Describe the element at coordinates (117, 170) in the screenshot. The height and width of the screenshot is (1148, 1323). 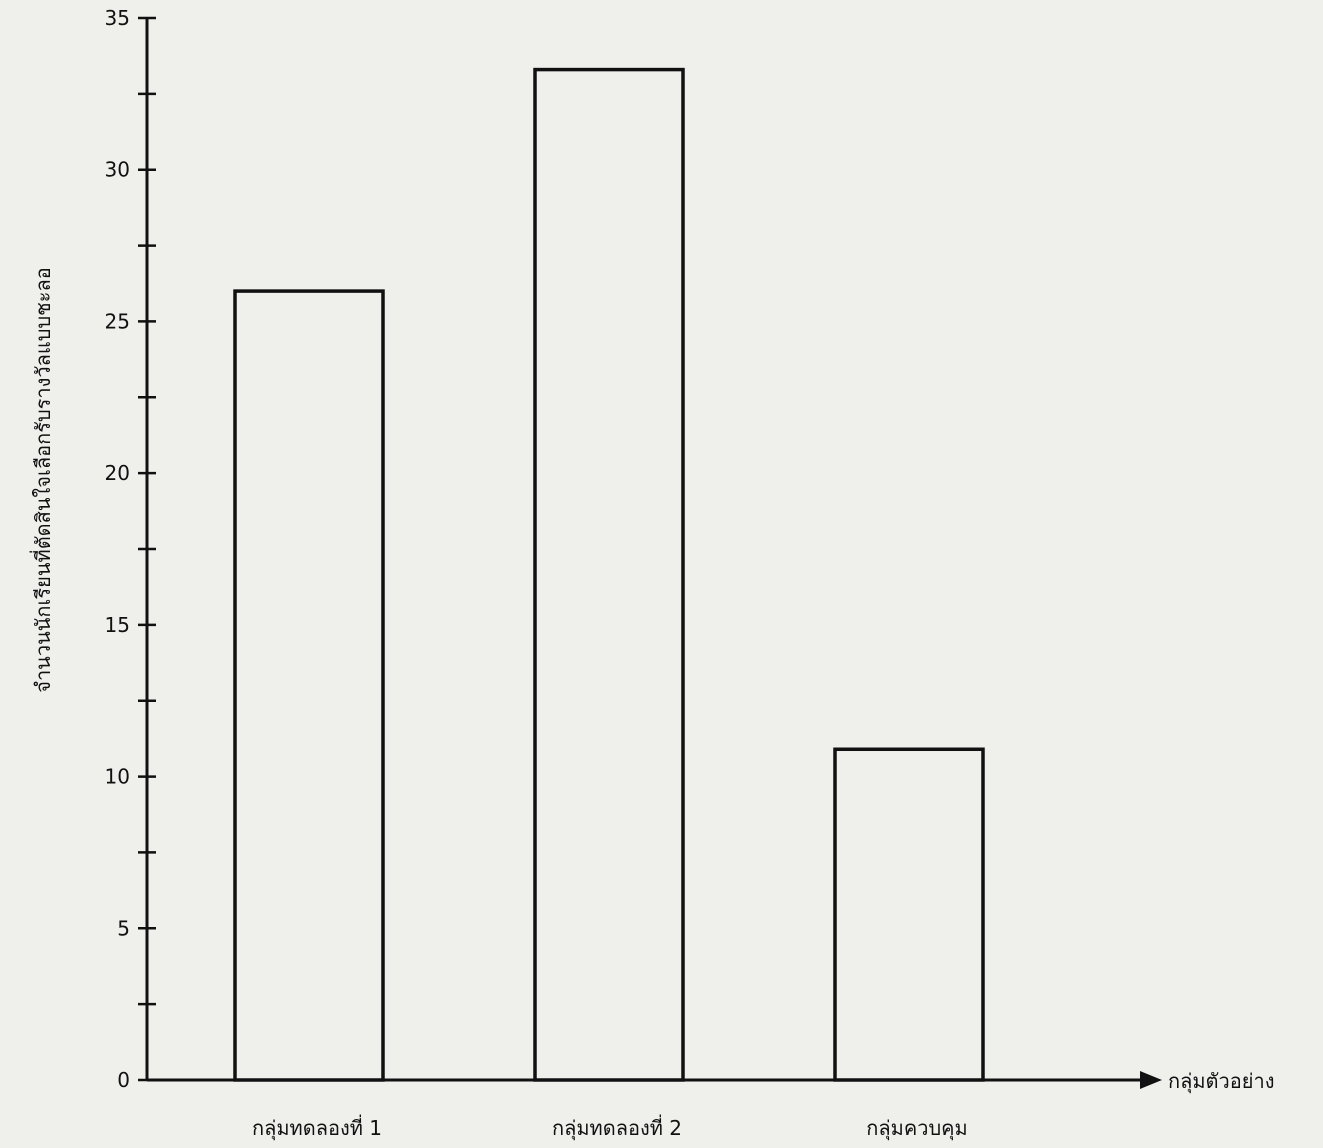
I see `y-tick-label: 30` at that location.